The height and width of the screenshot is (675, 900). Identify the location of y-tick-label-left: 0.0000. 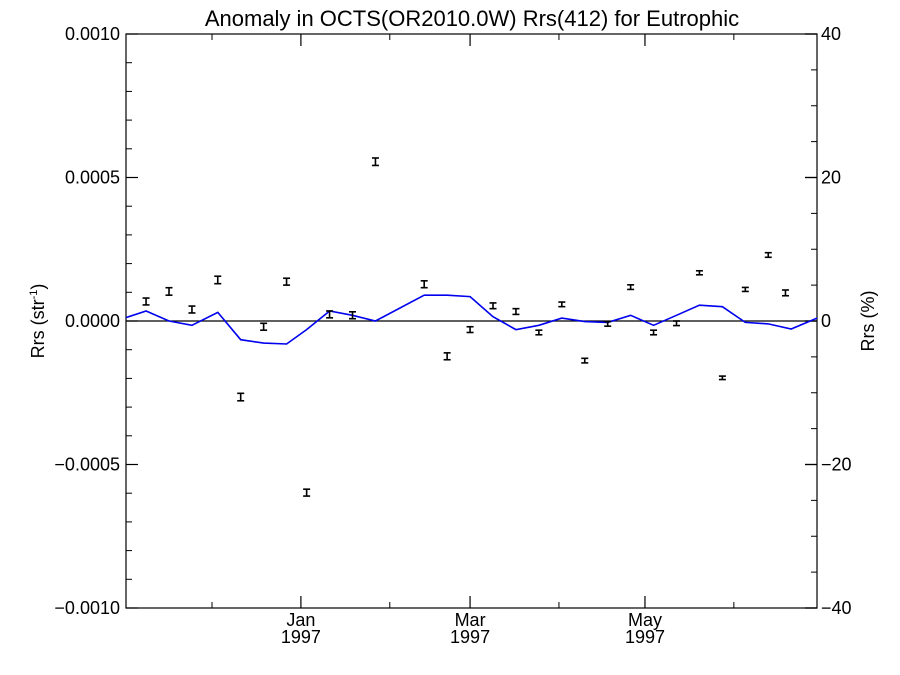
(92, 321).